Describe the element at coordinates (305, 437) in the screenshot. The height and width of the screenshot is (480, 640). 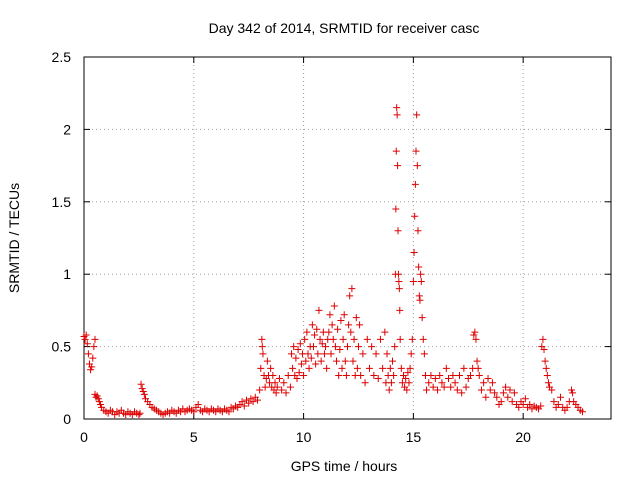
I see `x-tick-labels: 0 5 10 15 20` at that location.